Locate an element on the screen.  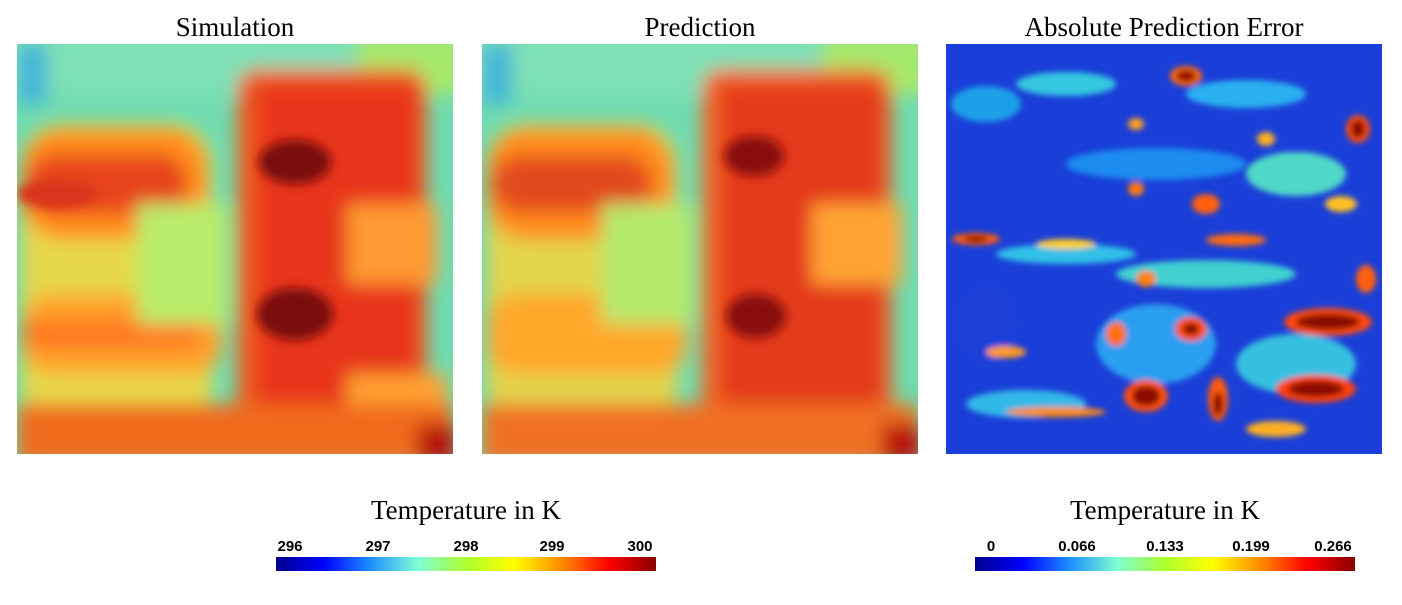
right-tick-label: 0.066 is located at coordinates (1077, 546).